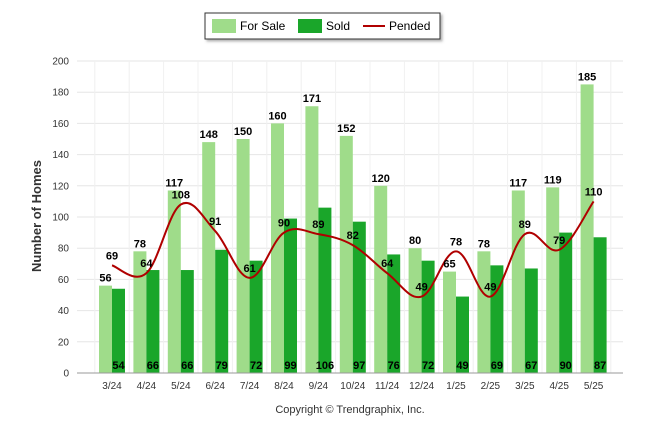 Image resolution: width=646 pixels, height=439 pixels. I want to click on y-tick-label: 80, so click(64, 249).